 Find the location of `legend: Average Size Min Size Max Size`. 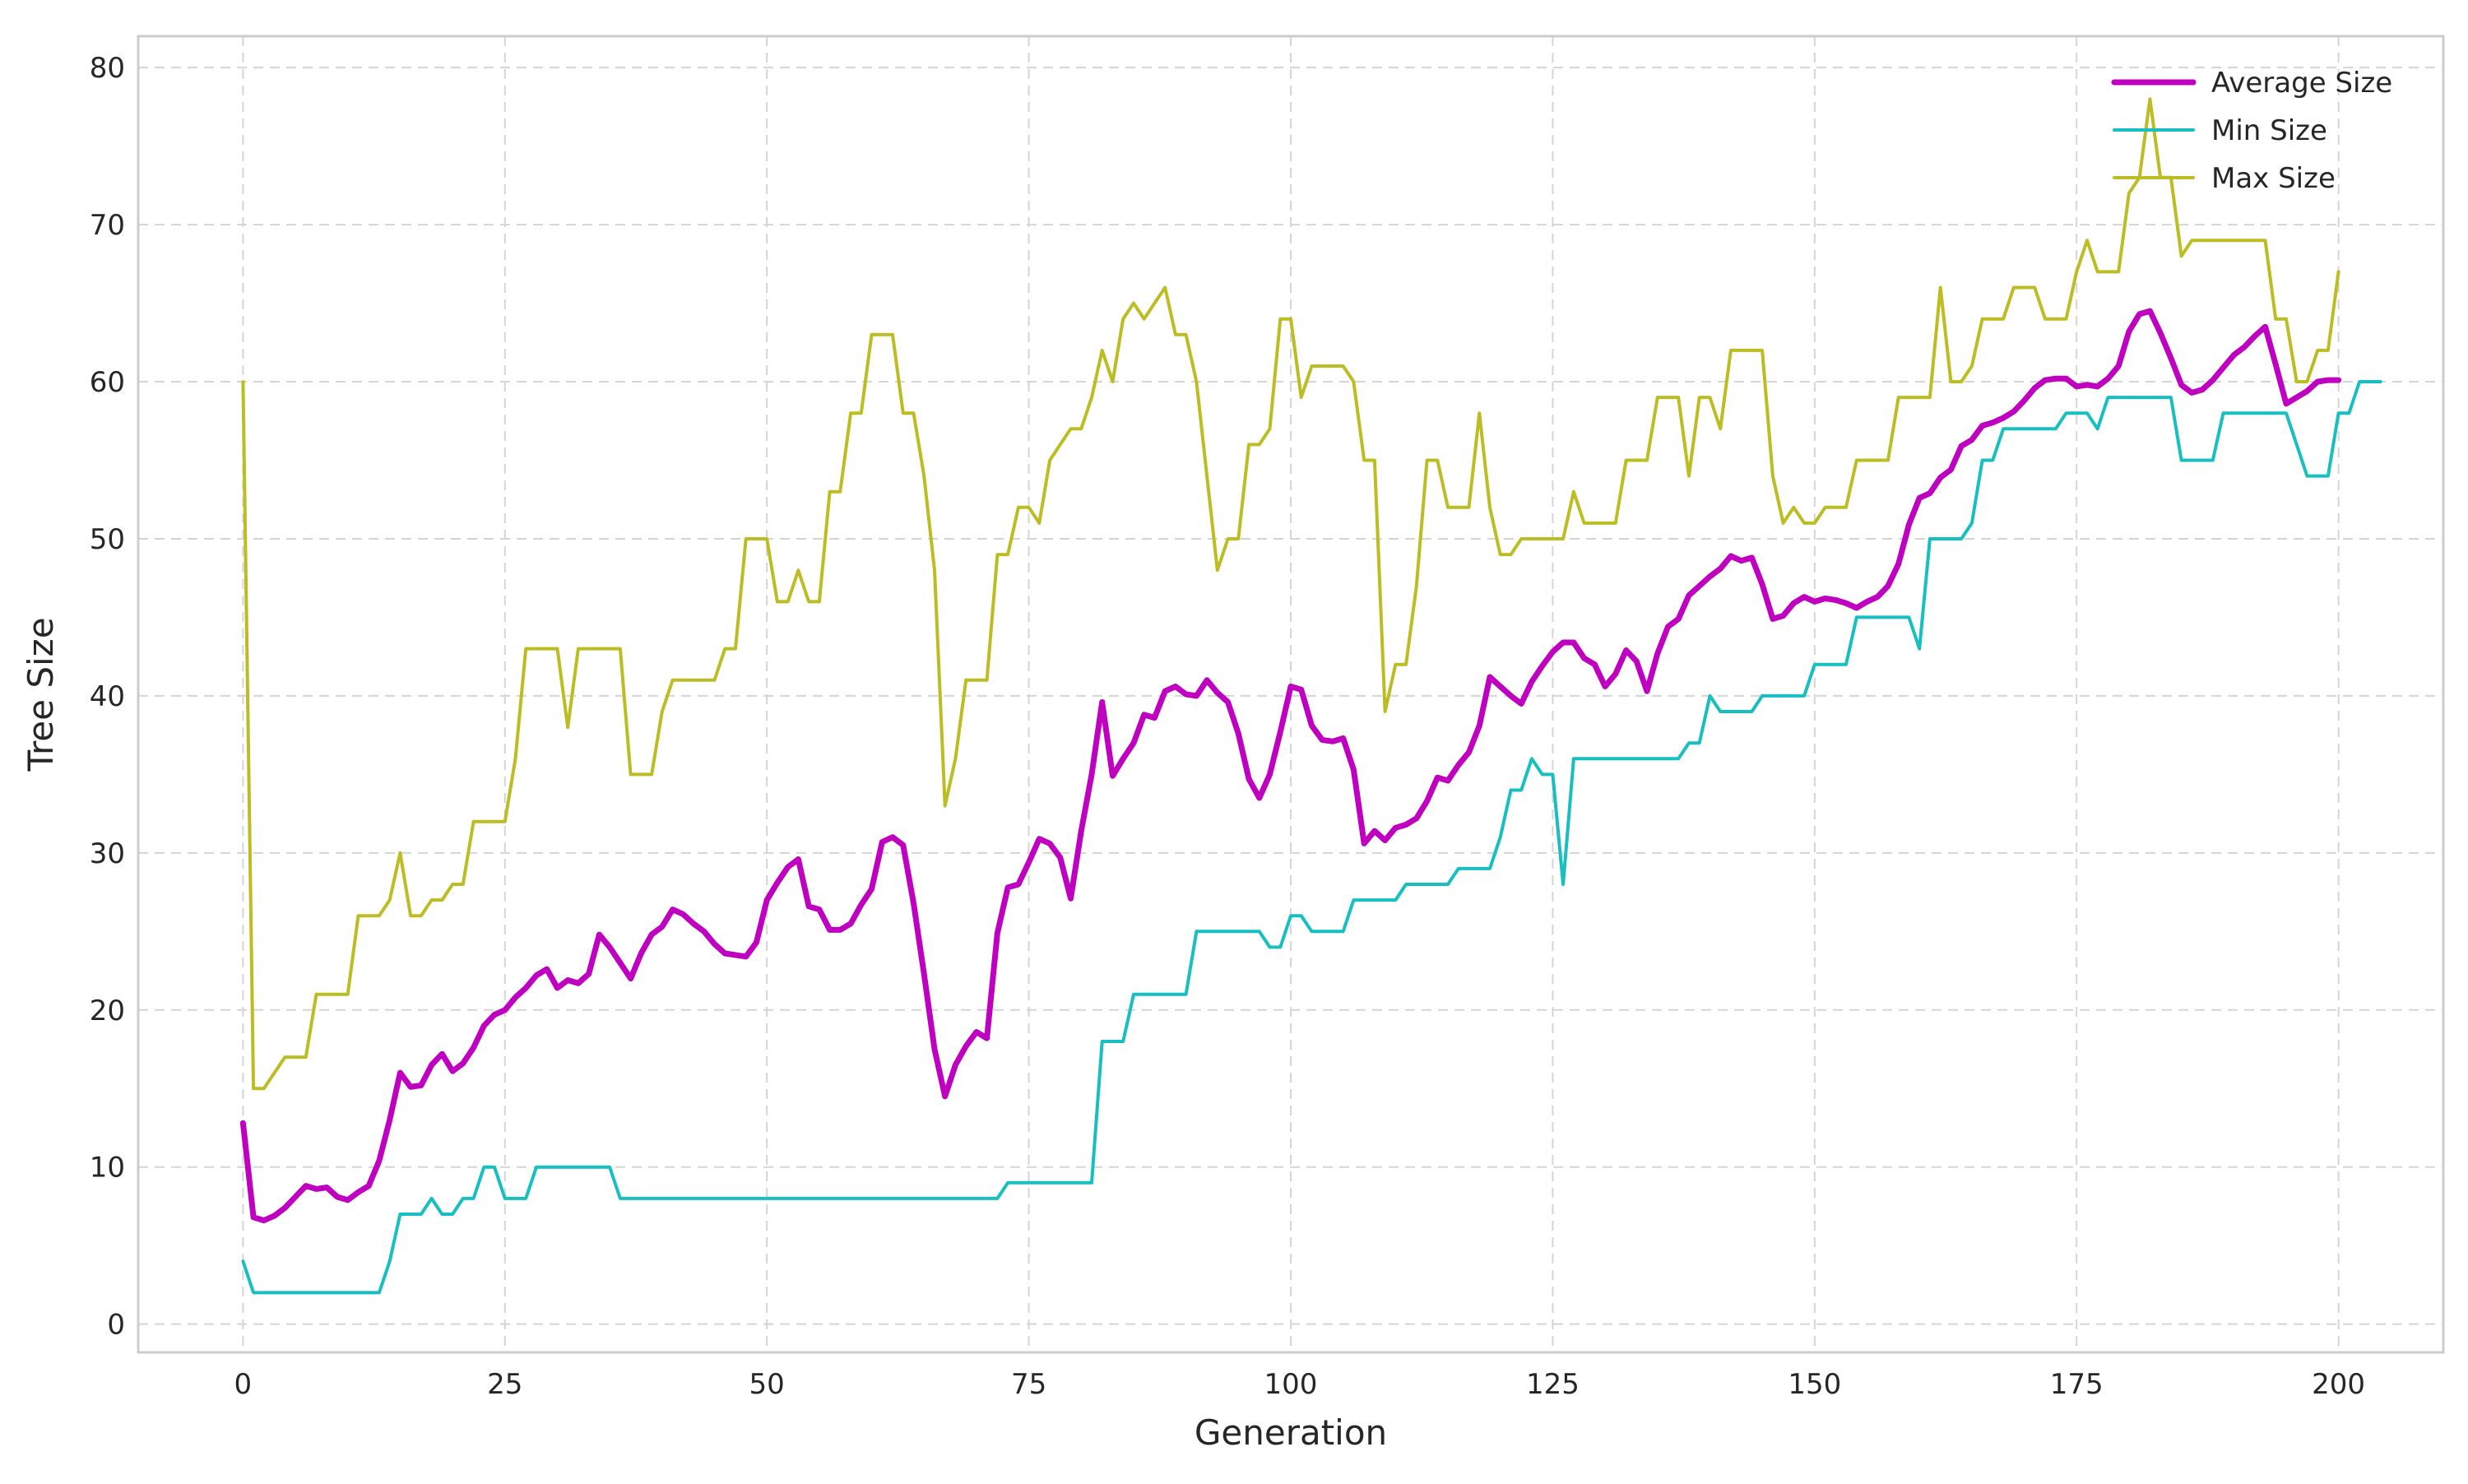

legend: Average Size Min Size Max Size is located at coordinates (2251, 131).